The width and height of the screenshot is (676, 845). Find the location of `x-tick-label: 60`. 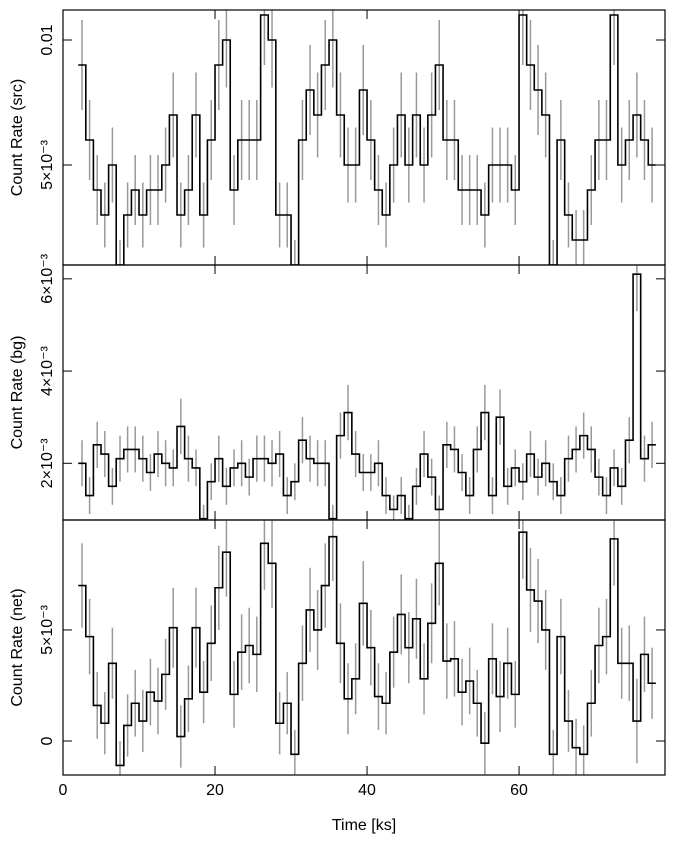

x-tick-label: 60 is located at coordinates (519, 790).